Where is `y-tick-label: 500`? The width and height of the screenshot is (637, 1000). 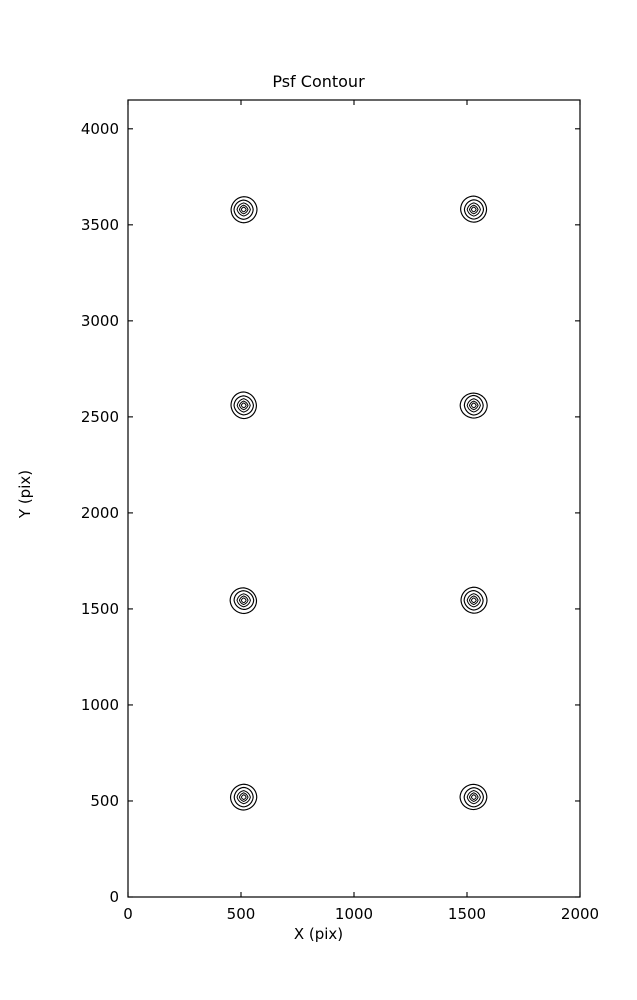 y-tick-label: 500 is located at coordinates (104, 801).